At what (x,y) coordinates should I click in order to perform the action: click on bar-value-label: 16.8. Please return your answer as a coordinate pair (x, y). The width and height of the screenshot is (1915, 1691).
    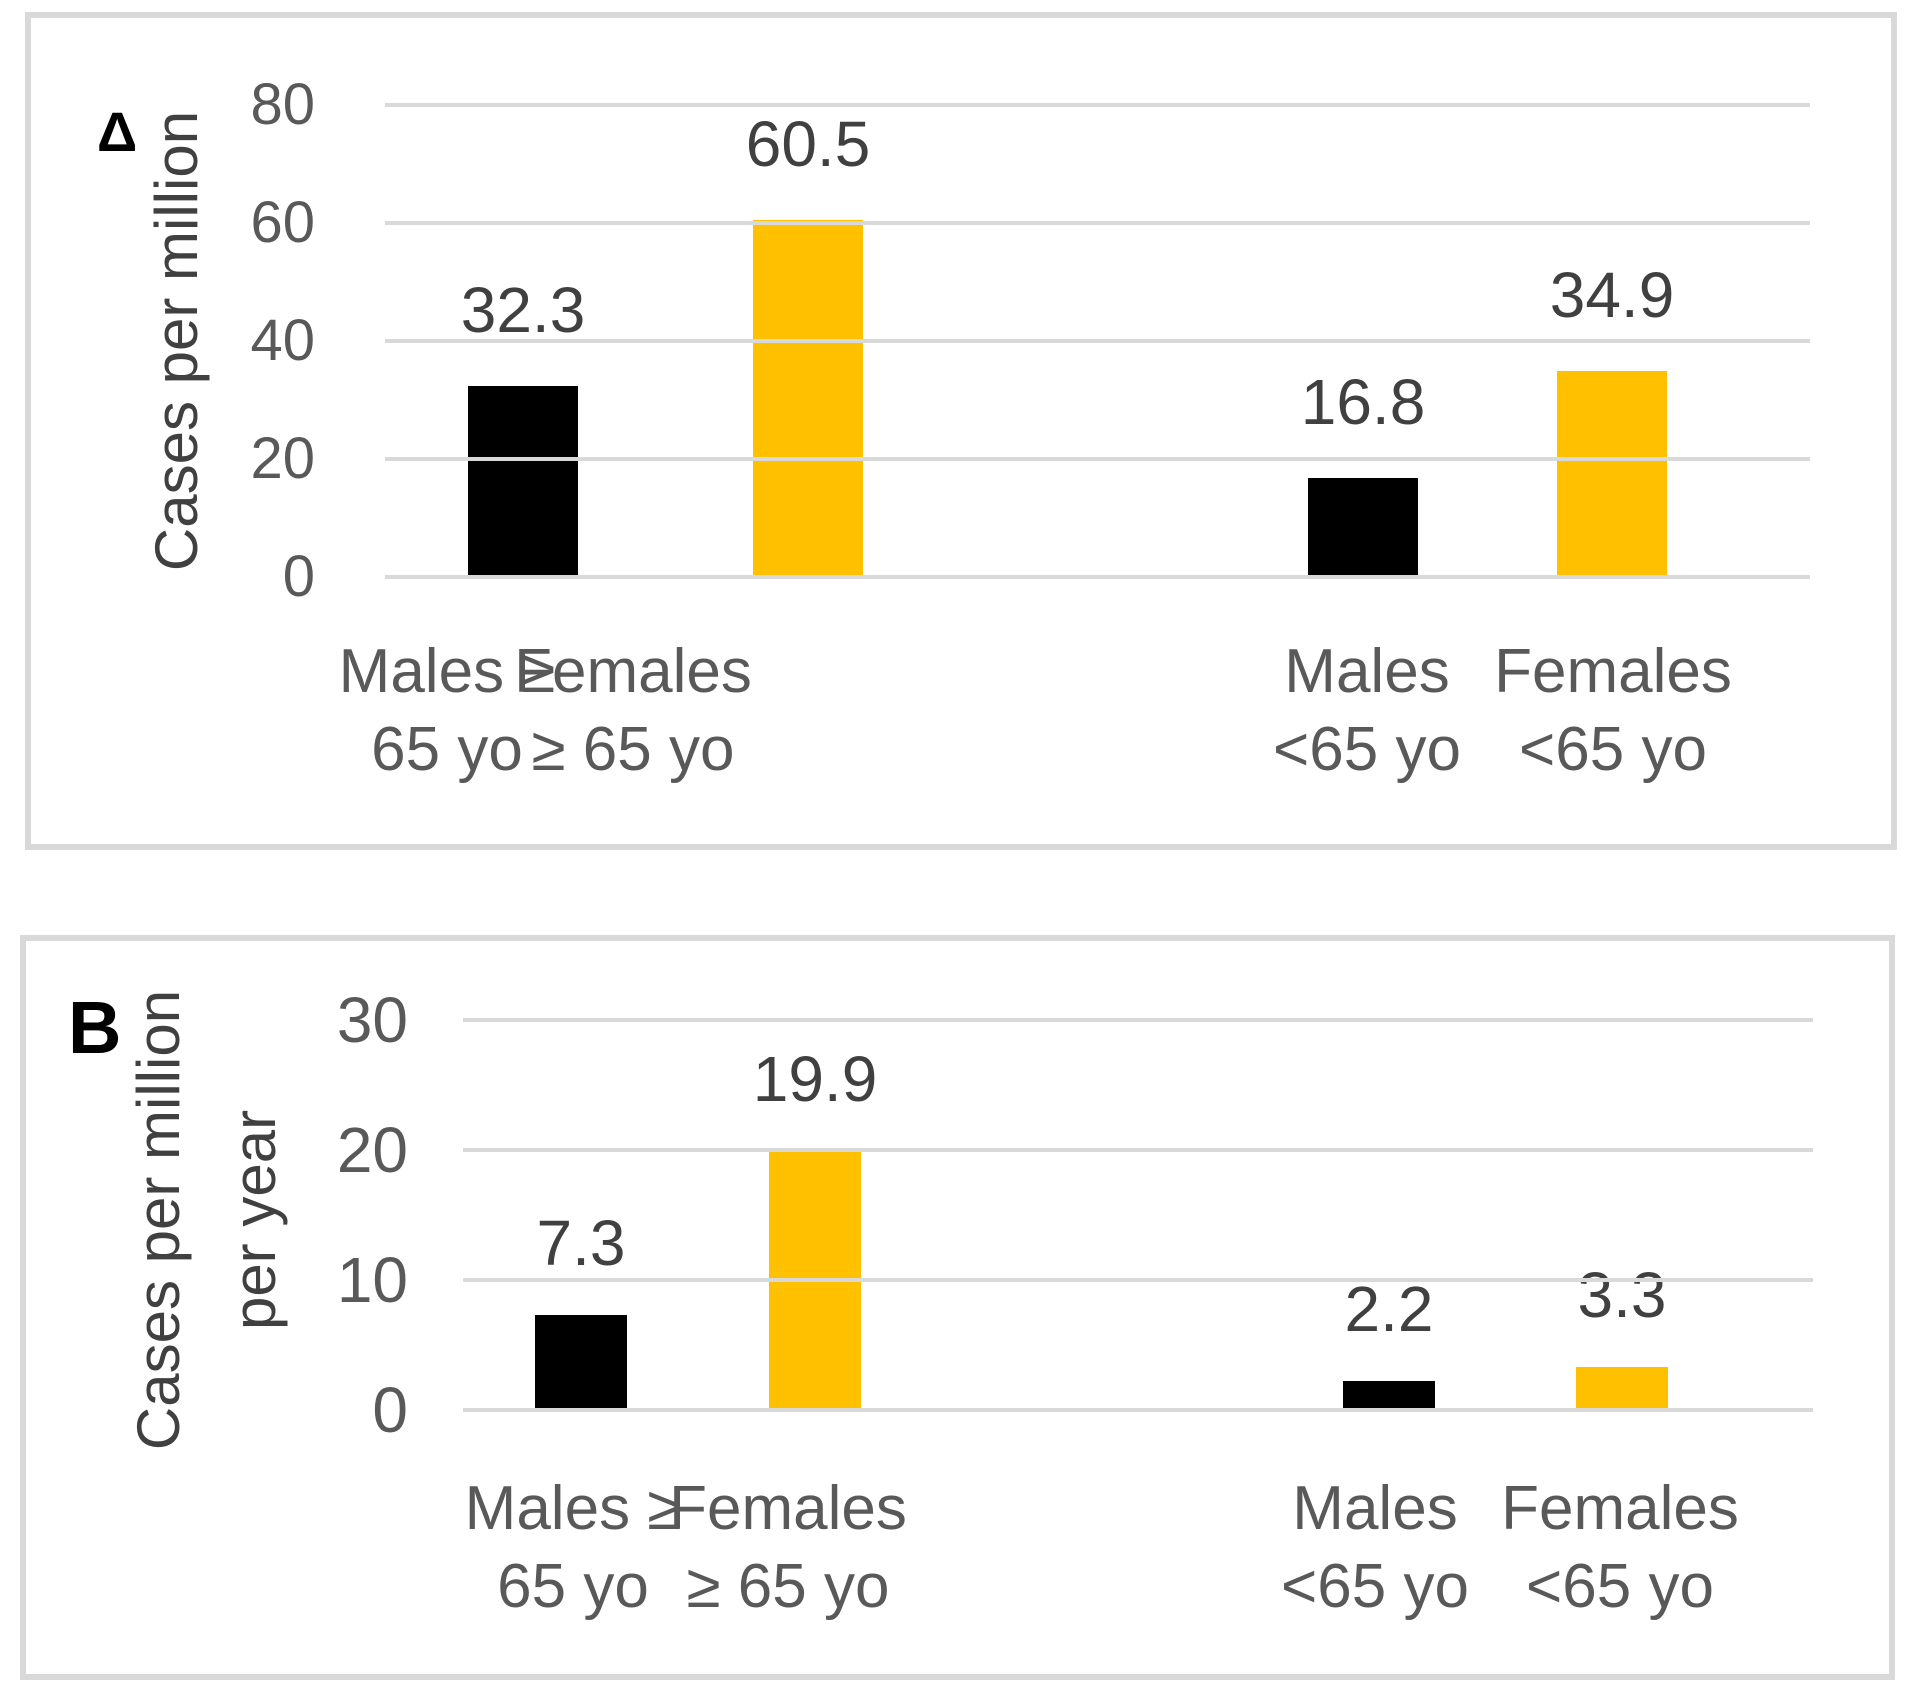
    Looking at the image, I should click on (1363, 401).